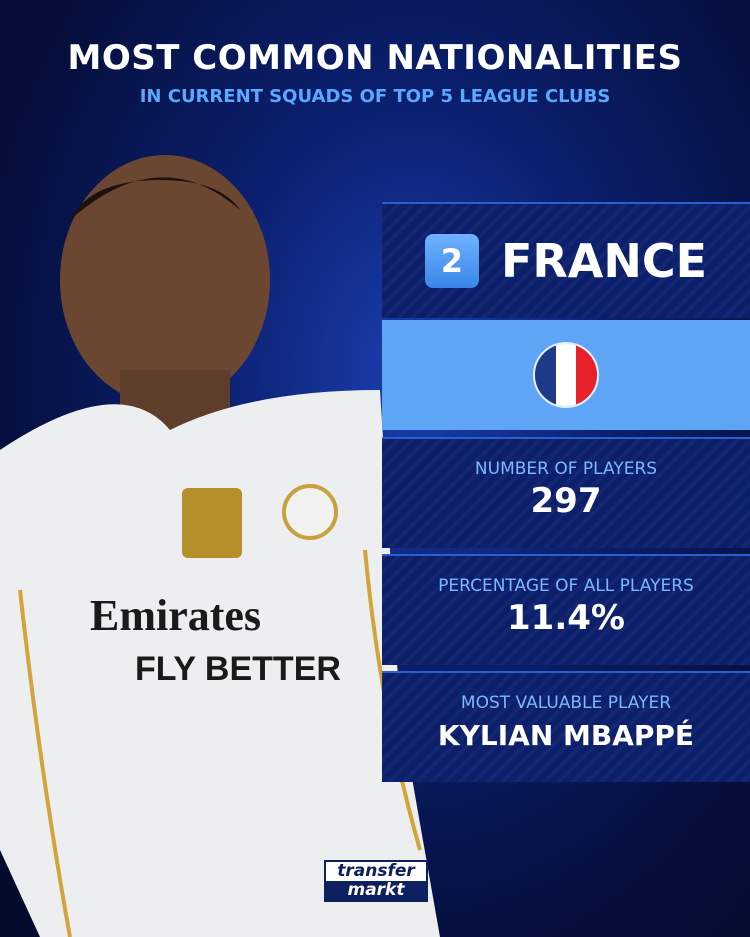 This screenshot has width=750, height=937. I want to click on stat-most-valuable: MOST VALUABLE PLAYER KYLIAN MBAPPÉ, so click(566, 726).